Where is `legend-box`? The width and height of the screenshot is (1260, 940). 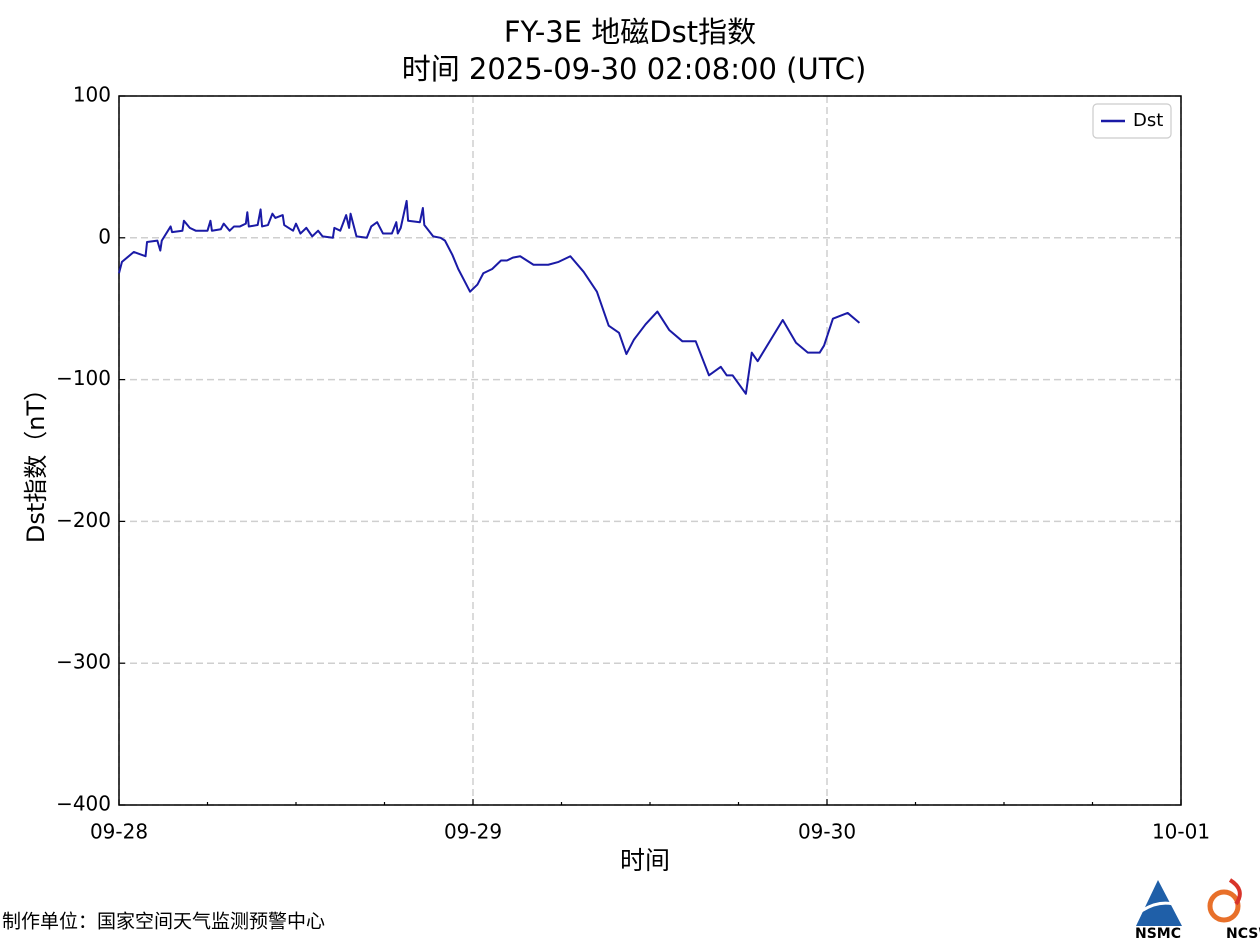
legend-box is located at coordinates (1132, 121).